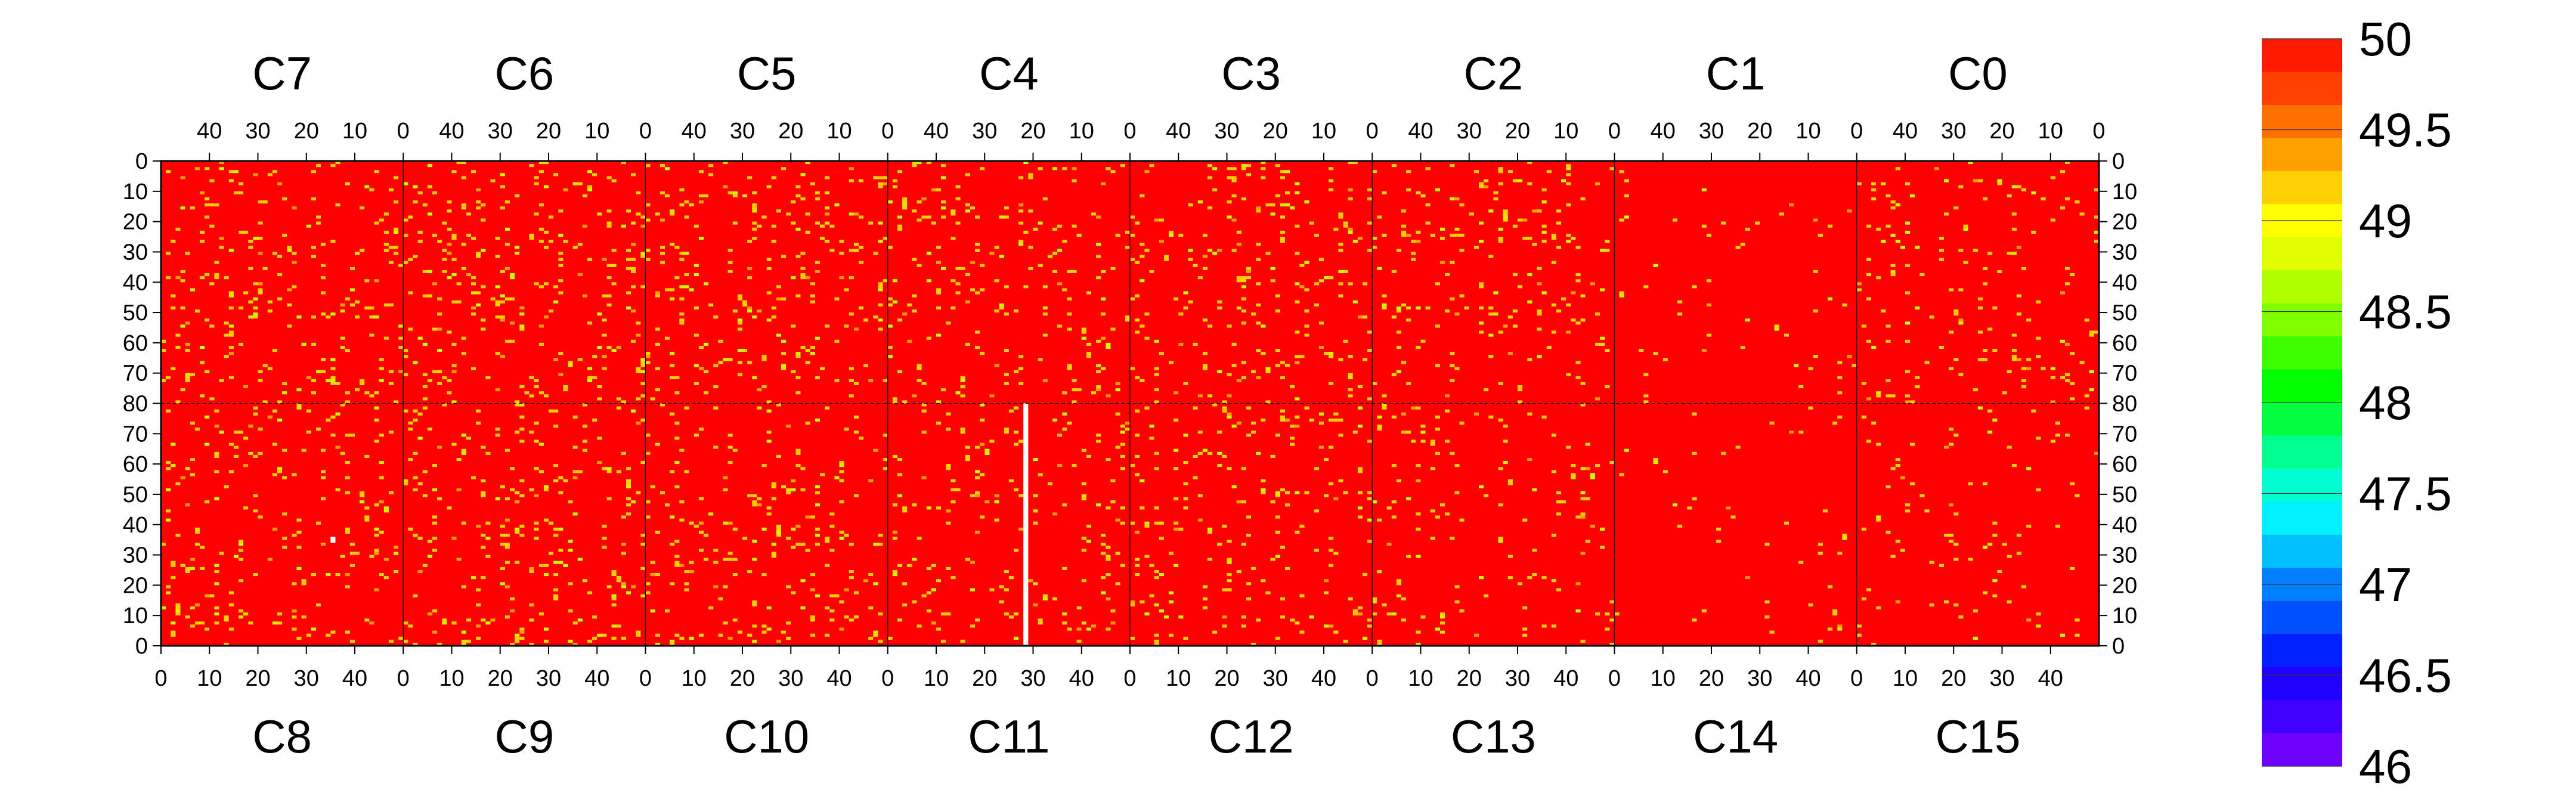  What do you see at coordinates (596, 132) in the screenshot?
I see `top-x-tick-label: 10` at bounding box center [596, 132].